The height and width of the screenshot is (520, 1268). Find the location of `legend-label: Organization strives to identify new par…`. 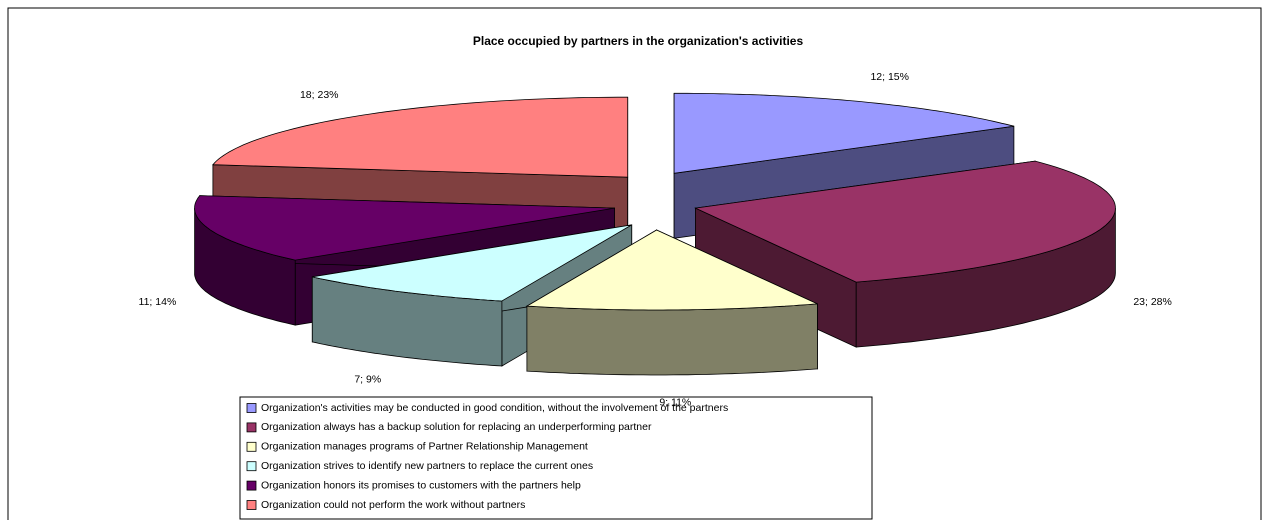

legend-label: Organization strives to identify new par… is located at coordinates (427, 466).